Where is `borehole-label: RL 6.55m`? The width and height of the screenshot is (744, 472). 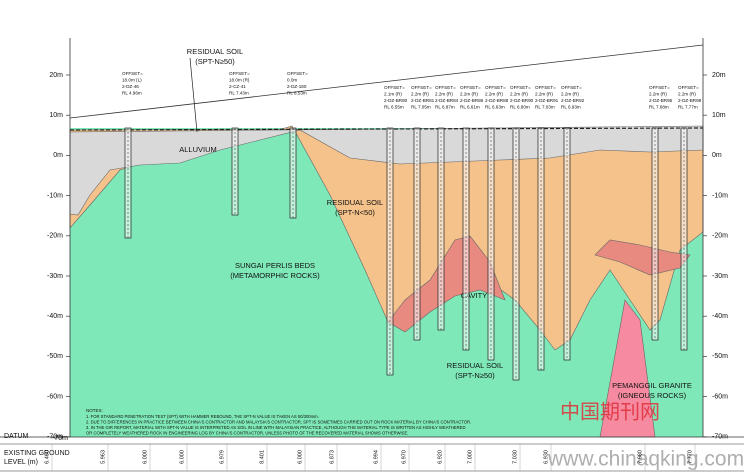
borehole-label: RL 6.55m is located at coordinates (394, 107).